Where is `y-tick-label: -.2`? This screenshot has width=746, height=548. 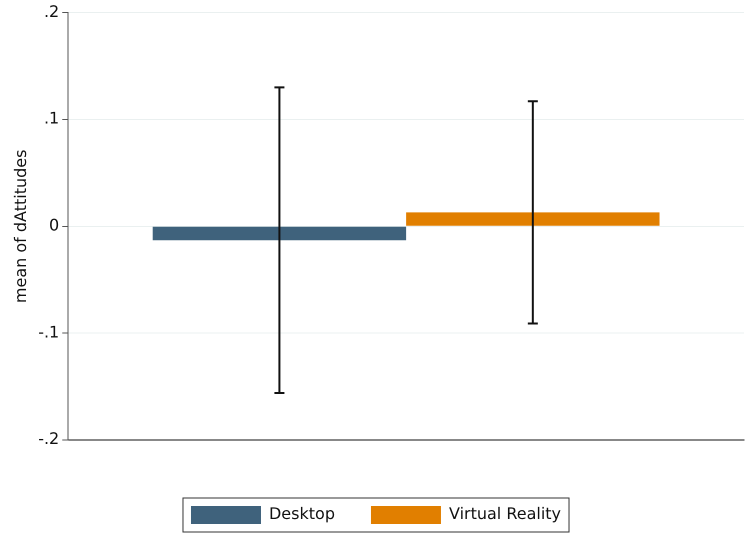 y-tick-label: -.2 is located at coordinates (49, 438).